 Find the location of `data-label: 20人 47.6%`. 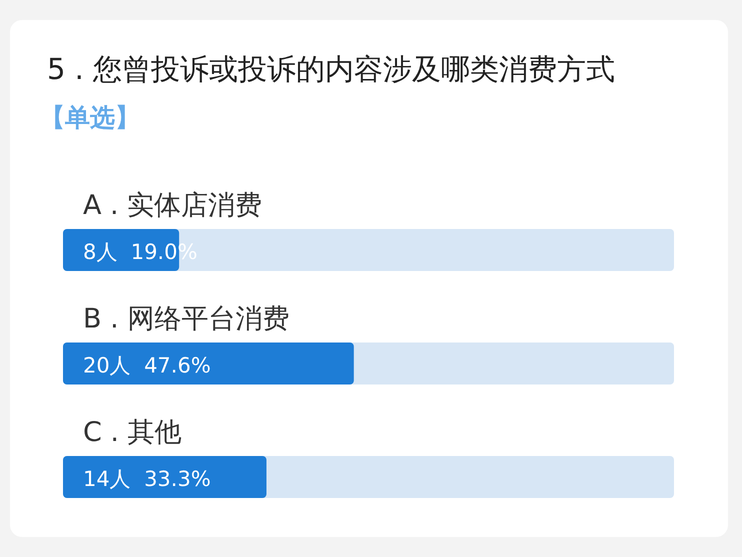

data-label: 20人 47.6% is located at coordinates (147, 366).